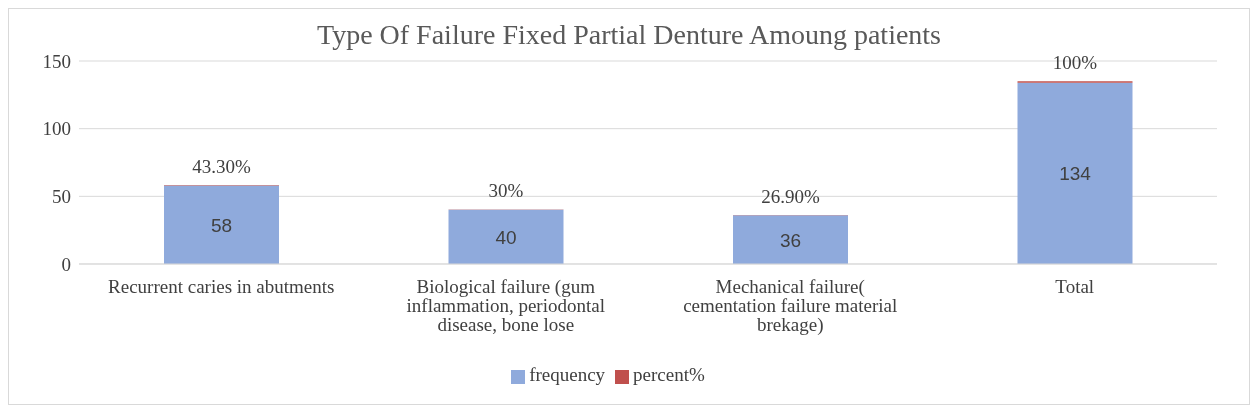  Describe the element at coordinates (56, 61) in the screenshot. I see `y-tick-label: 150` at that location.